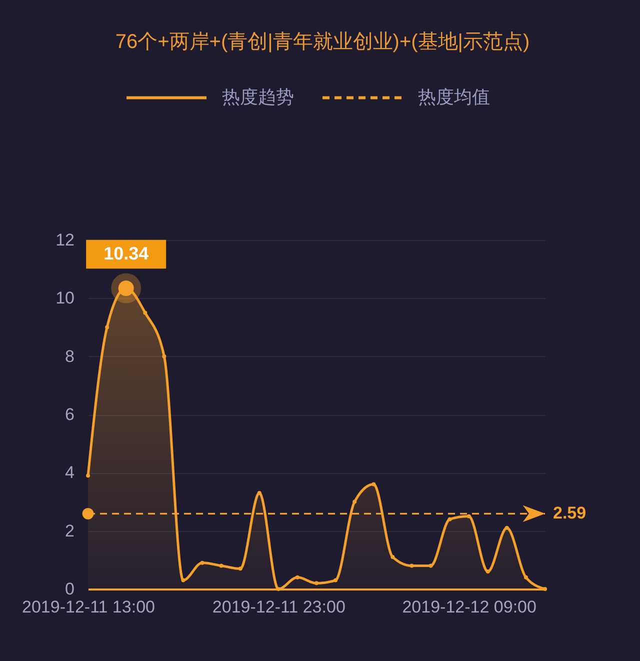 The image size is (640, 661). What do you see at coordinates (454, 96) in the screenshot?
I see `legend-label: 热度均值` at bounding box center [454, 96].